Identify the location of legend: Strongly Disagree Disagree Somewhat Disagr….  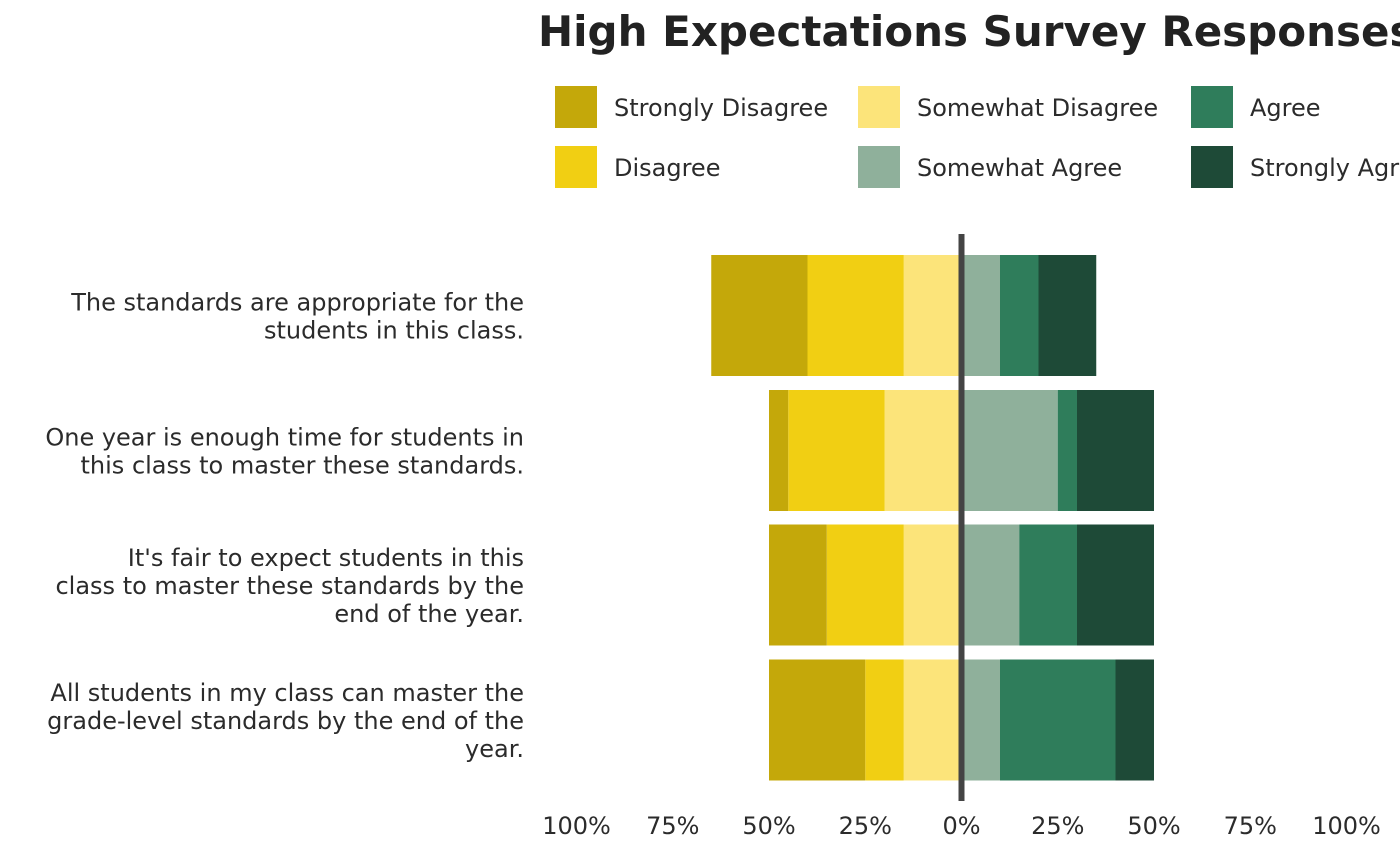
(977, 137).